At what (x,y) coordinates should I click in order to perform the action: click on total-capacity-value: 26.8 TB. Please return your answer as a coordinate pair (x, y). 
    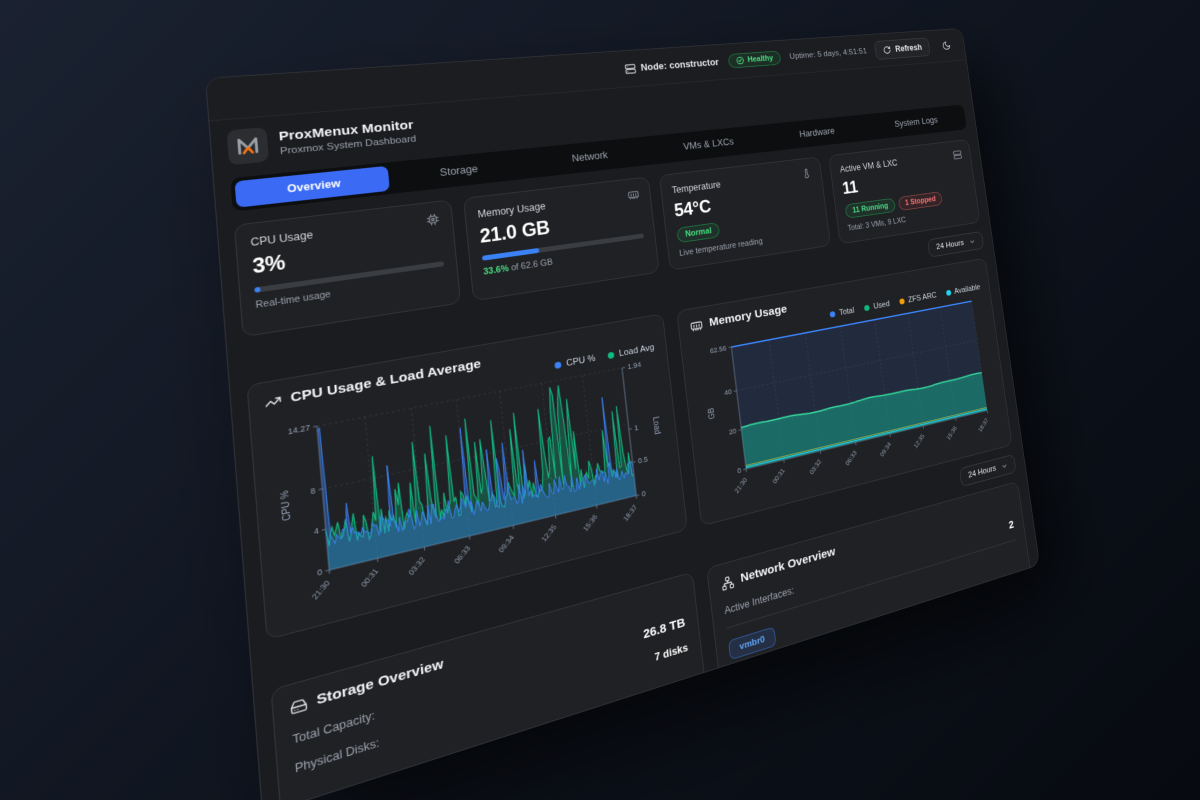
    Looking at the image, I should click on (664, 628).